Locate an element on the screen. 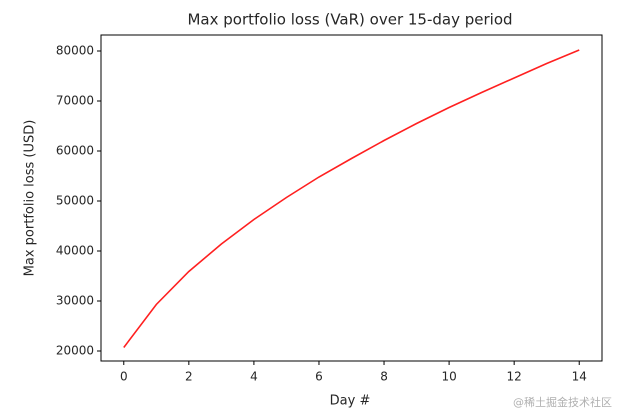 The height and width of the screenshot is (414, 618). x-axis-label: Day # is located at coordinates (350, 401).